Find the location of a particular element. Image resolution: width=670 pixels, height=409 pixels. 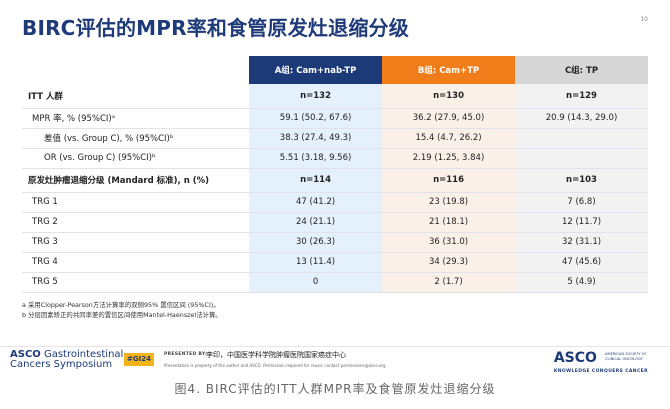

cell-group-b: n=130 is located at coordinates (449, 96).